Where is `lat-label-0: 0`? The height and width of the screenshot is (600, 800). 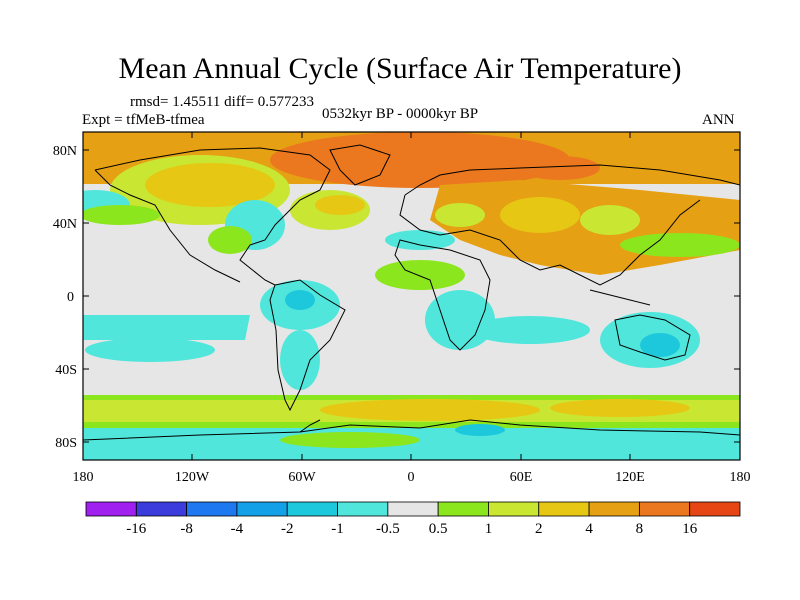
lat-label-0: 0 is located at coordinates (70, 297).